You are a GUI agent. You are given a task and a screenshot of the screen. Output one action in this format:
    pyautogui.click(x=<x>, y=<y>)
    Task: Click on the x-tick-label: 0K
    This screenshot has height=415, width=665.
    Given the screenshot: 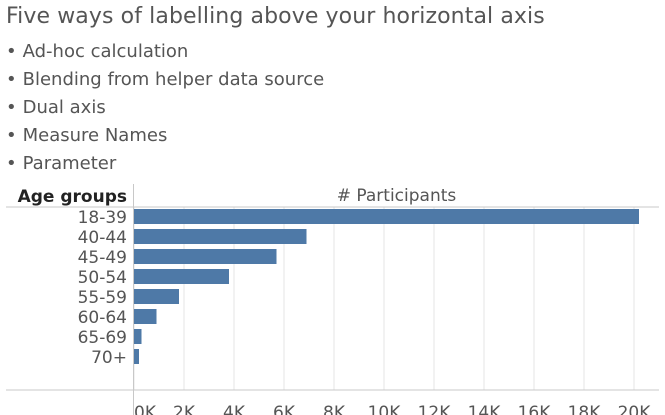 What is the action you would take?
    pyautogui.click(x=145, y=409)
    